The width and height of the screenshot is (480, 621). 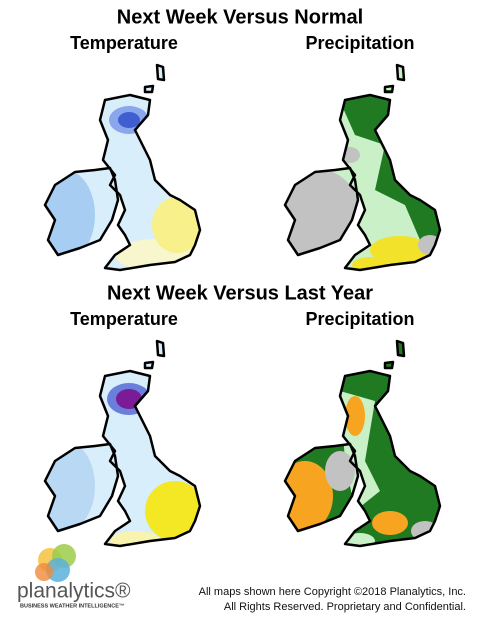 I want to click on logo-name: planalytics®, so click(x=74, y=591).